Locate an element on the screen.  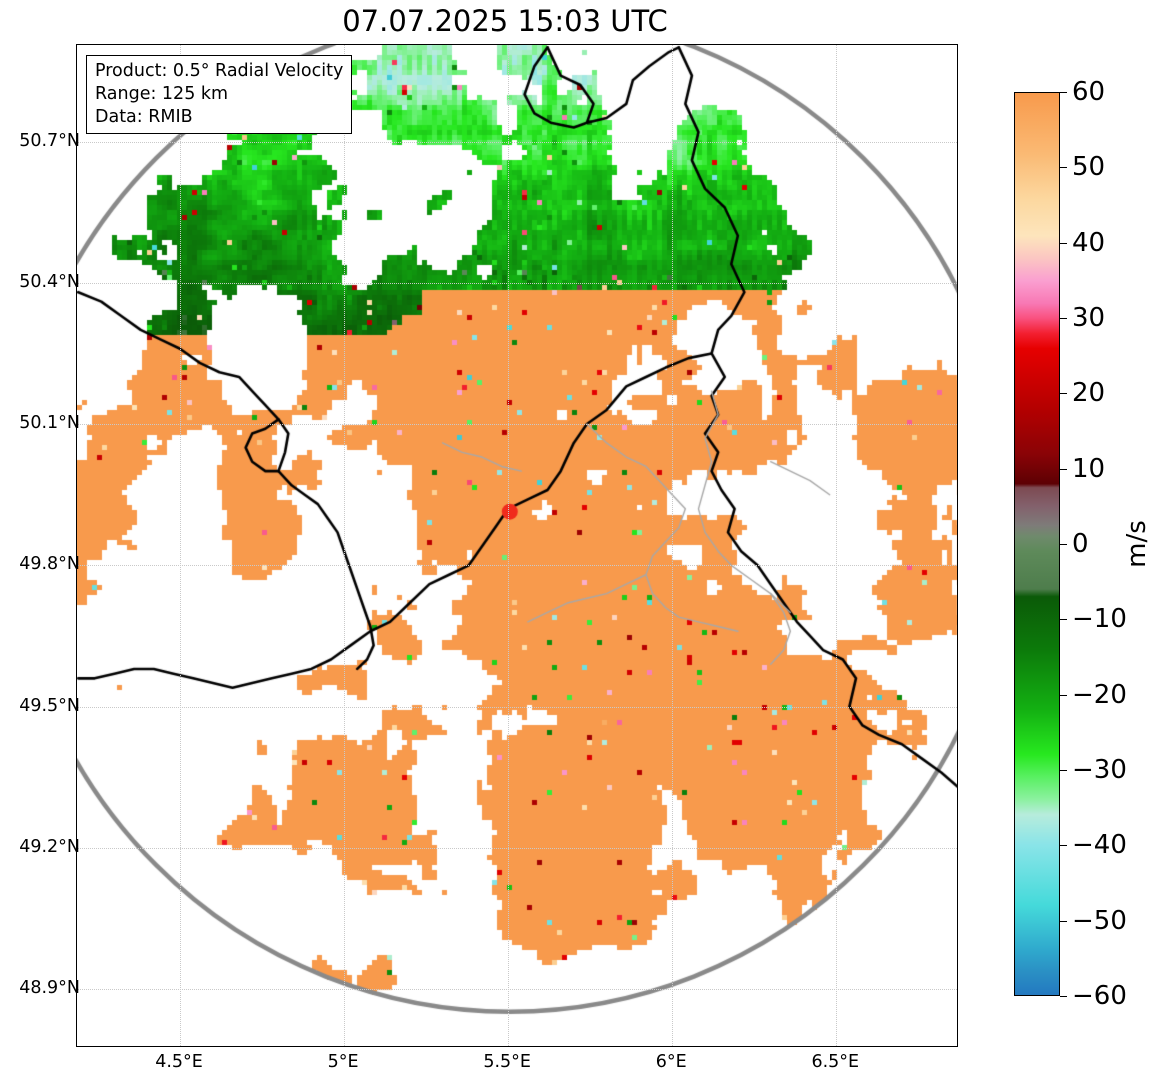
colorbar is located at coordinates (1037, 544).